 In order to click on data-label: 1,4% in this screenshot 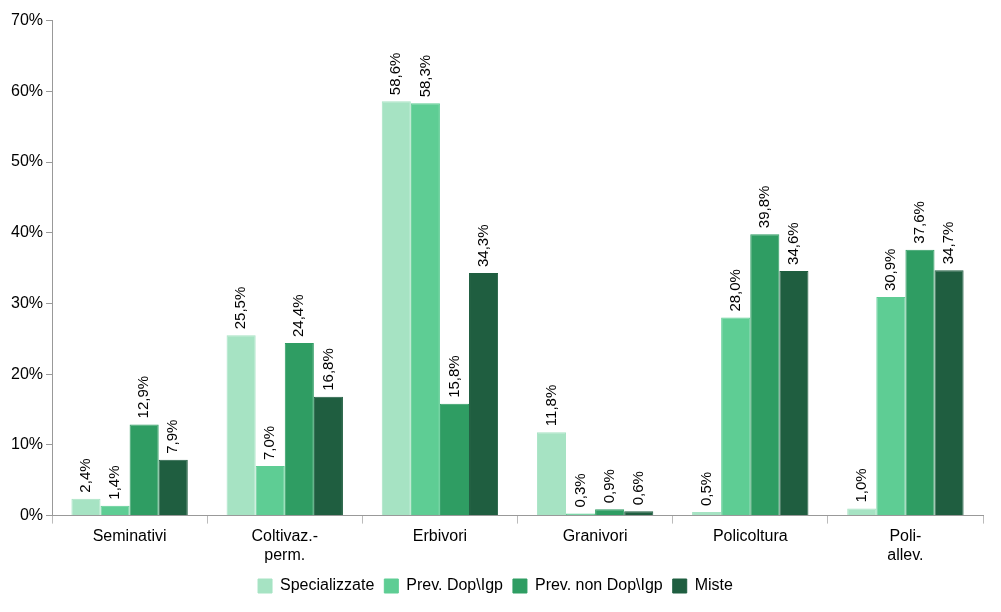, I will do `click(114, 482)`.